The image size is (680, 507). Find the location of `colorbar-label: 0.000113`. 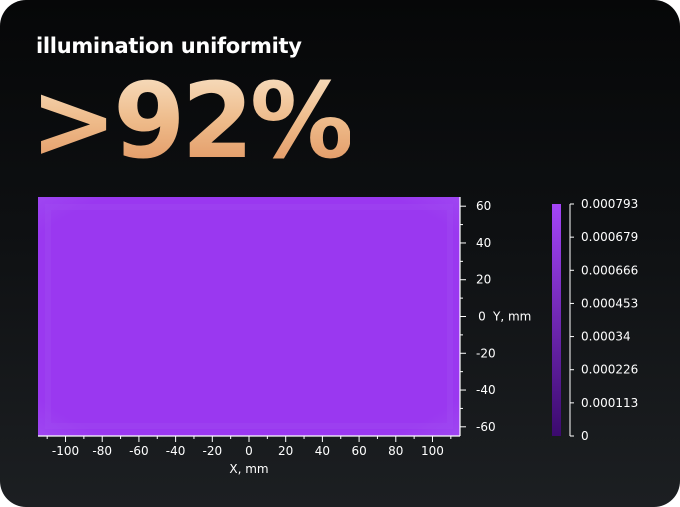

colorbar-label: 0.000113 is located at coordinates (609, 403).